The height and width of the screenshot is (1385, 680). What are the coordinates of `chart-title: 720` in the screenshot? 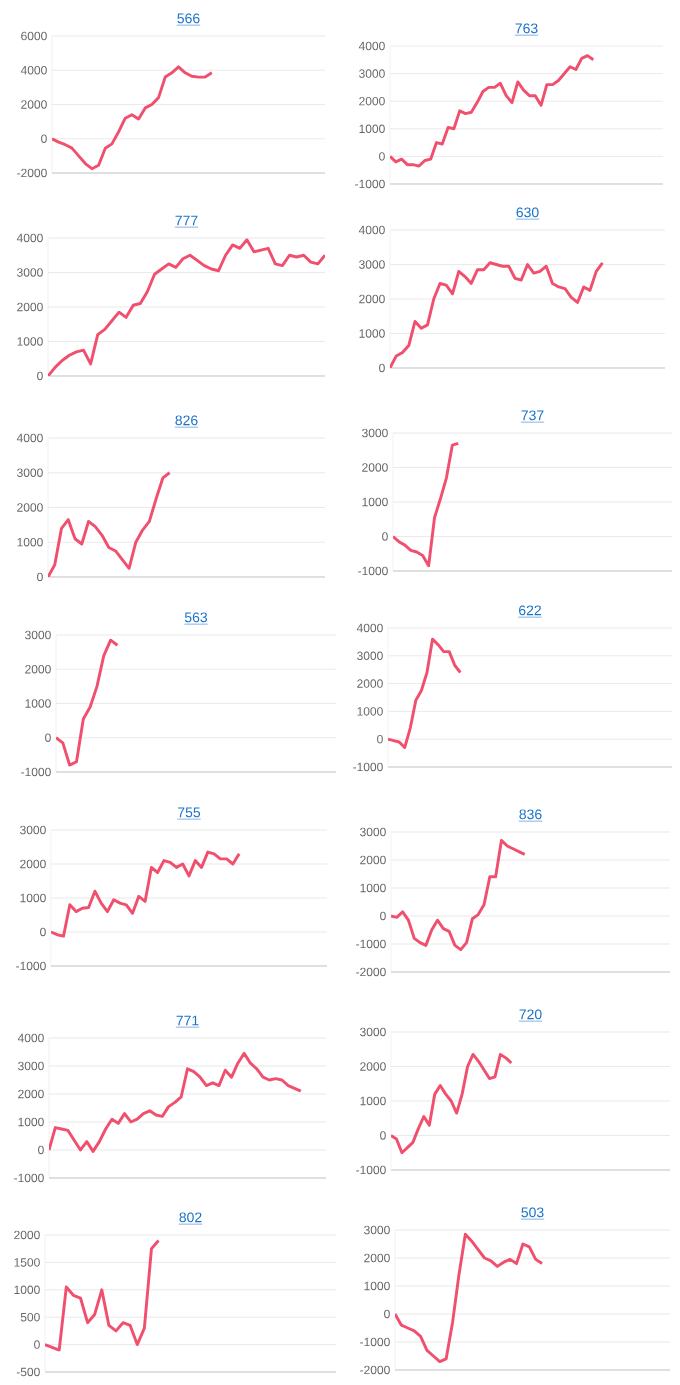 It's located at (530, 1014).